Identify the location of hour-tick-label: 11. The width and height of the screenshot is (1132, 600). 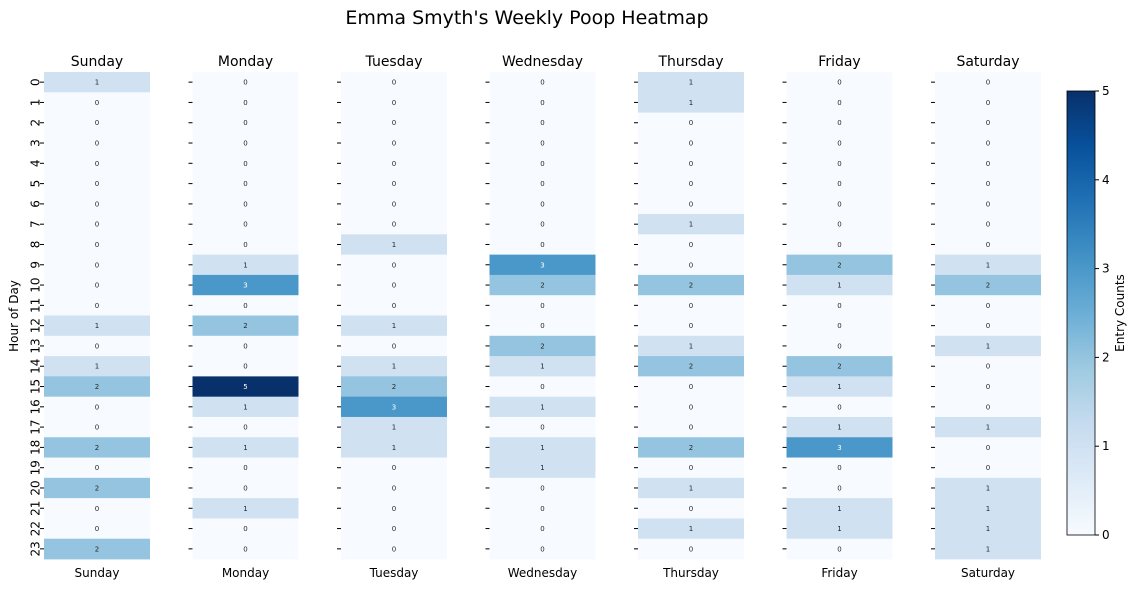
(36, 305).